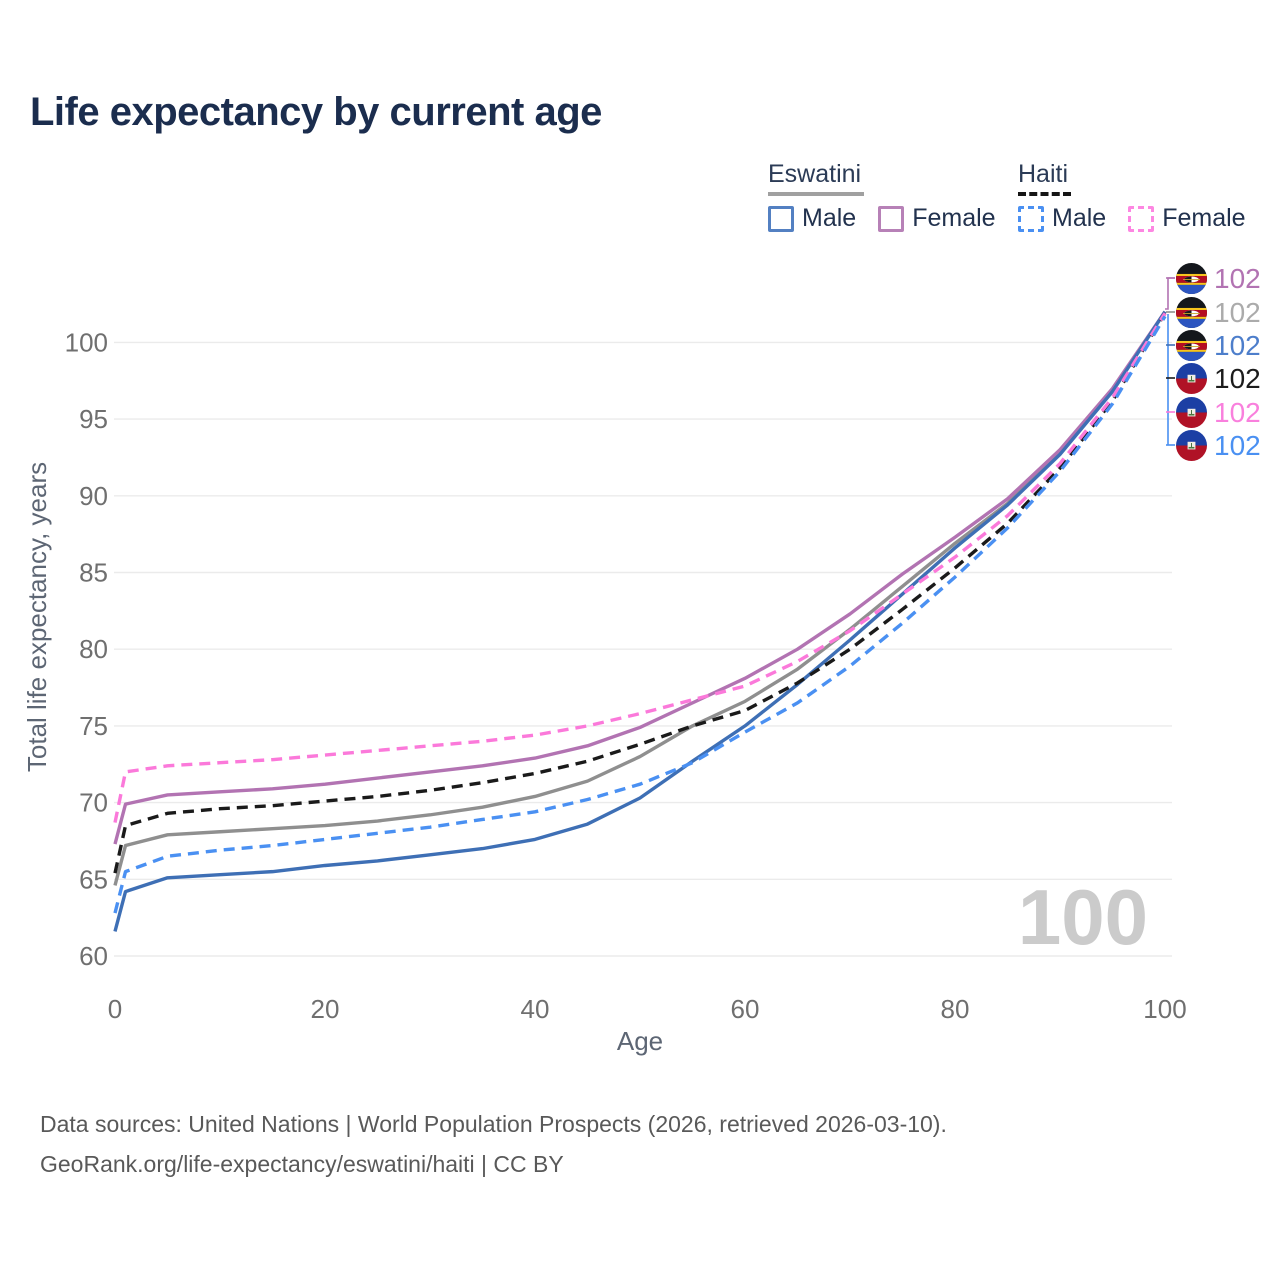 This screenshot has height=1280, width=1280. I want to click on leader-line, so click(1170, 293).